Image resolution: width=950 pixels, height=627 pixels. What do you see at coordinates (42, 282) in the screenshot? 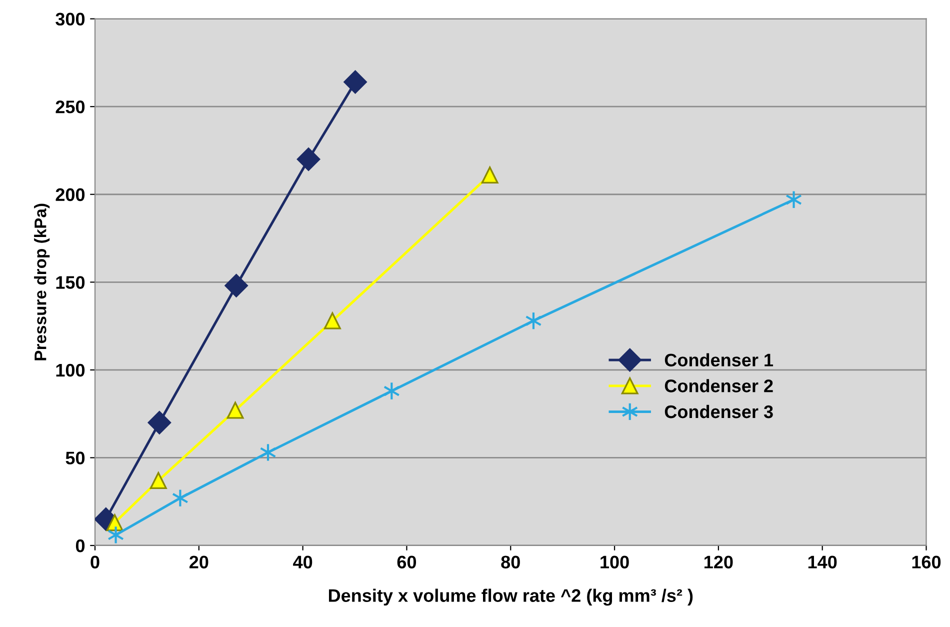
I see `y-axis-title: Pressure drop (kPa)` at bounding box center [42, 282].